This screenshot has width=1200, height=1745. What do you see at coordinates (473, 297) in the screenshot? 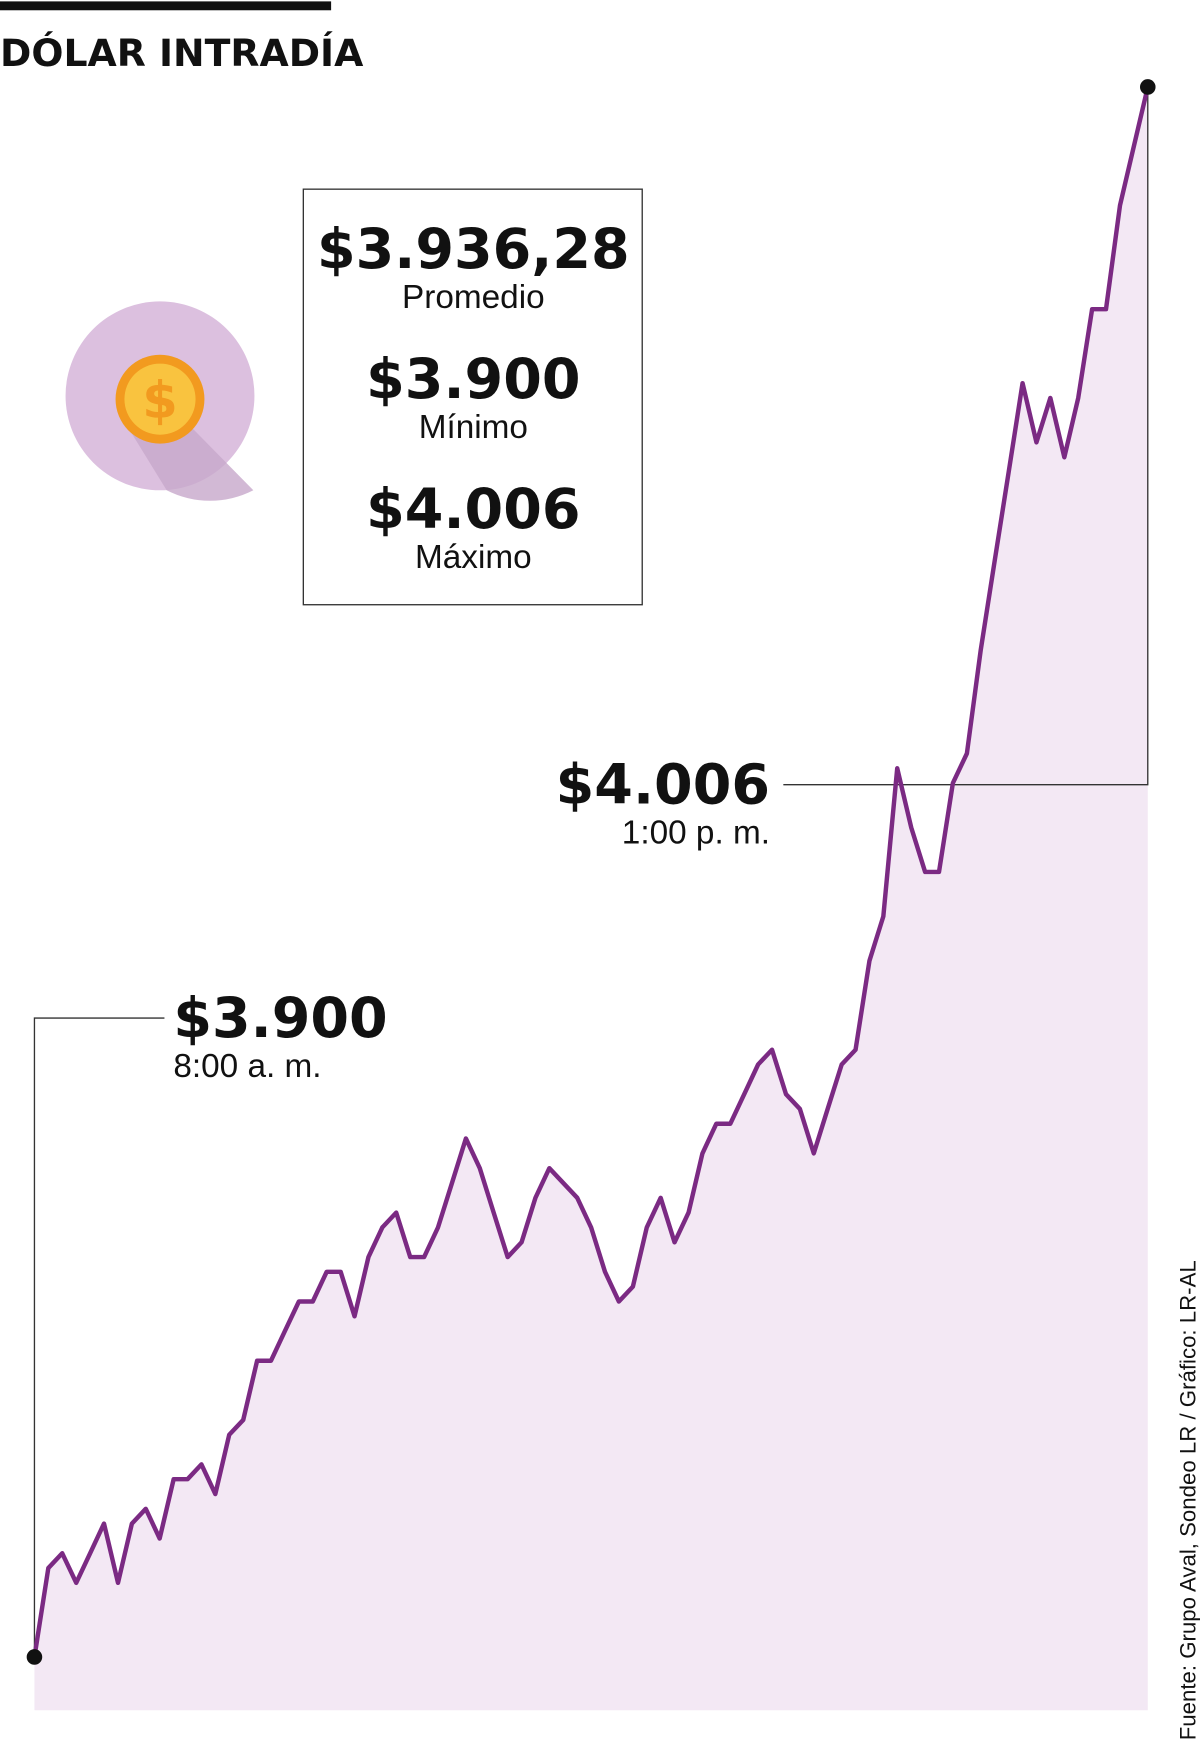
I see `summary-label: Promedio` at bounding box center [473, 297].